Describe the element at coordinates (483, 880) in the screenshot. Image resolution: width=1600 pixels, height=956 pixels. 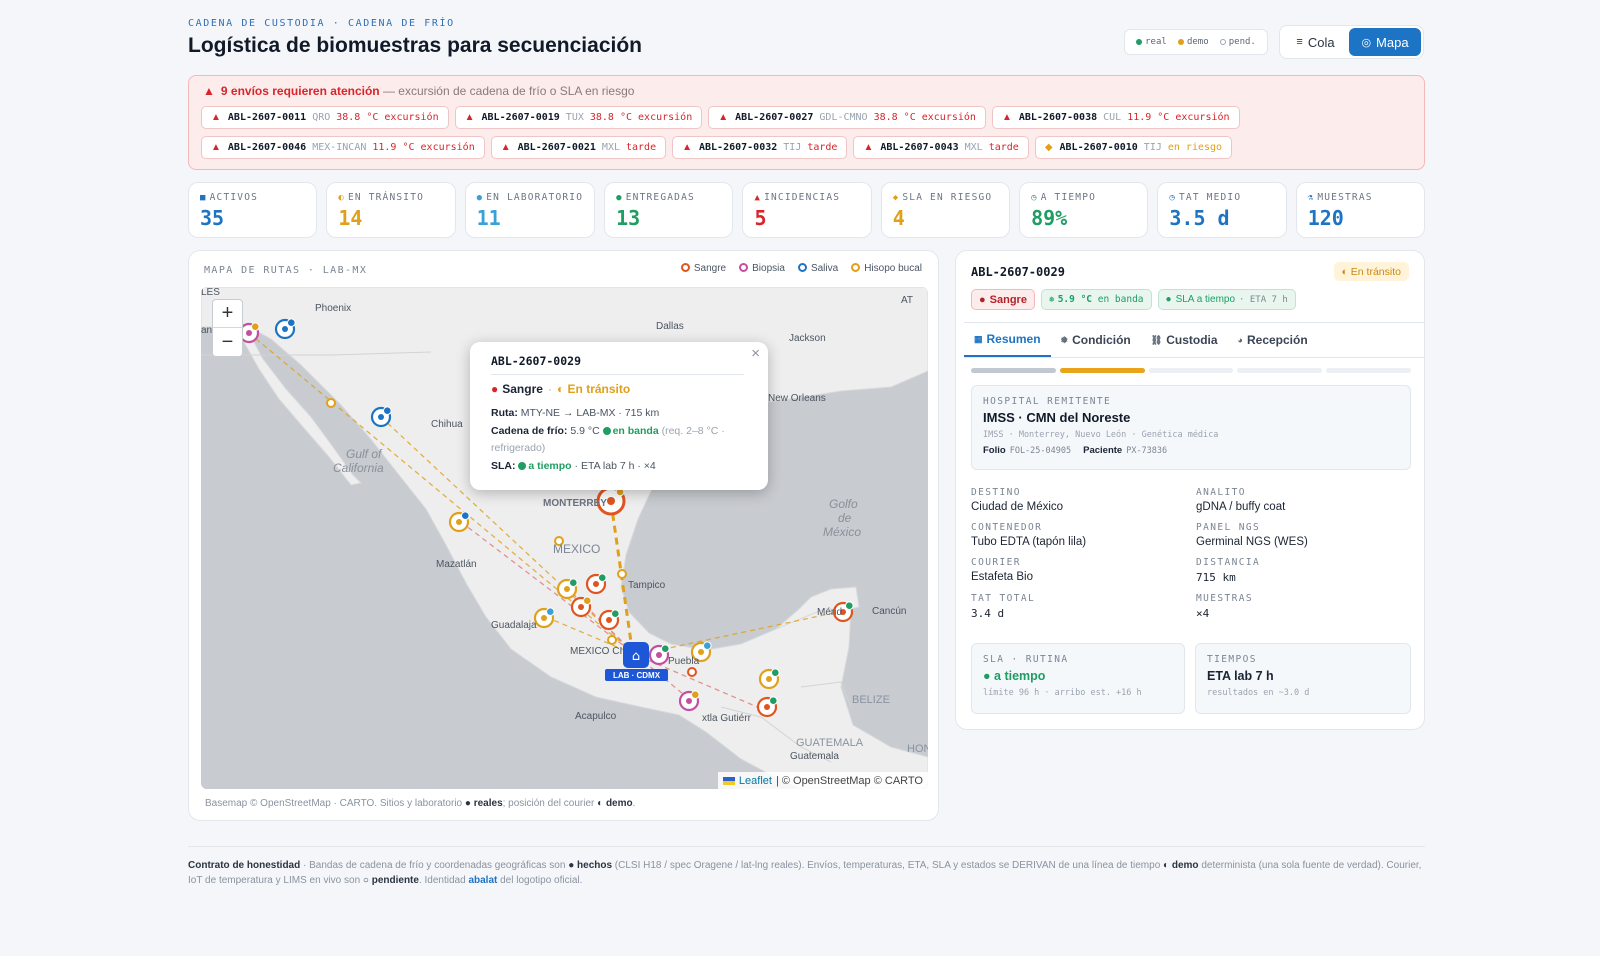
I see `abalat-link: abalat` at that location.